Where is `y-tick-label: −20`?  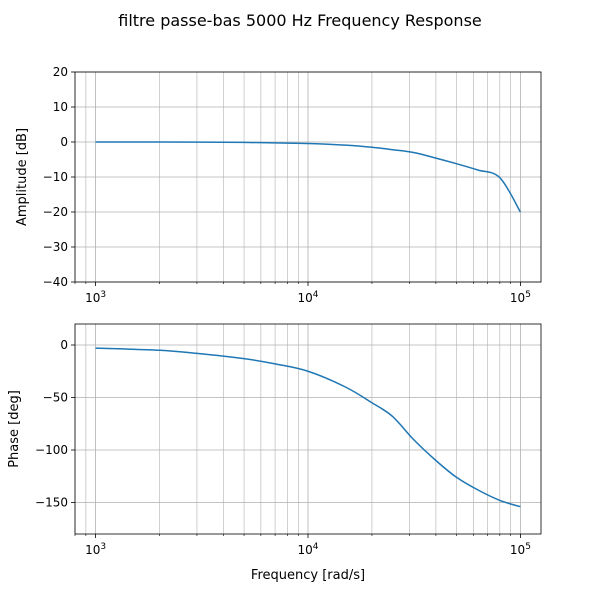
y-tick-label: −20 is located at coordinates (55, 212).